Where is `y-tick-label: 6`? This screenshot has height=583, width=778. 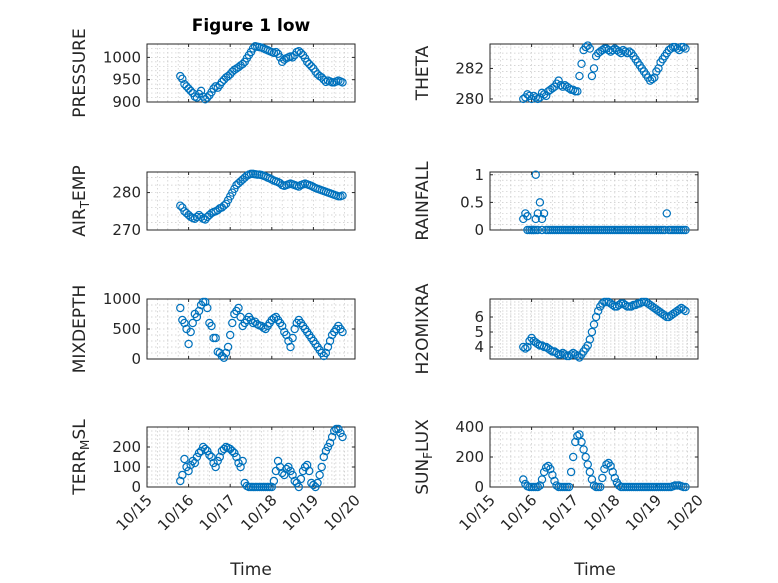 y-tick-label: 6 is located at coordinates (479, 317).